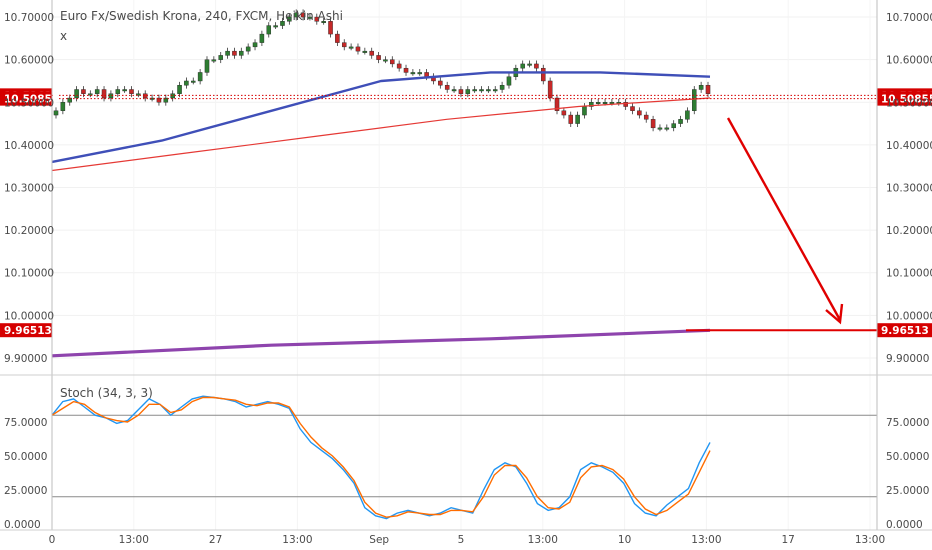  What do you see at coordinates (22, 525) in the screenshot?
I see `stoch-left-tick-label: 0.0000` at bounding box center [22, 525].